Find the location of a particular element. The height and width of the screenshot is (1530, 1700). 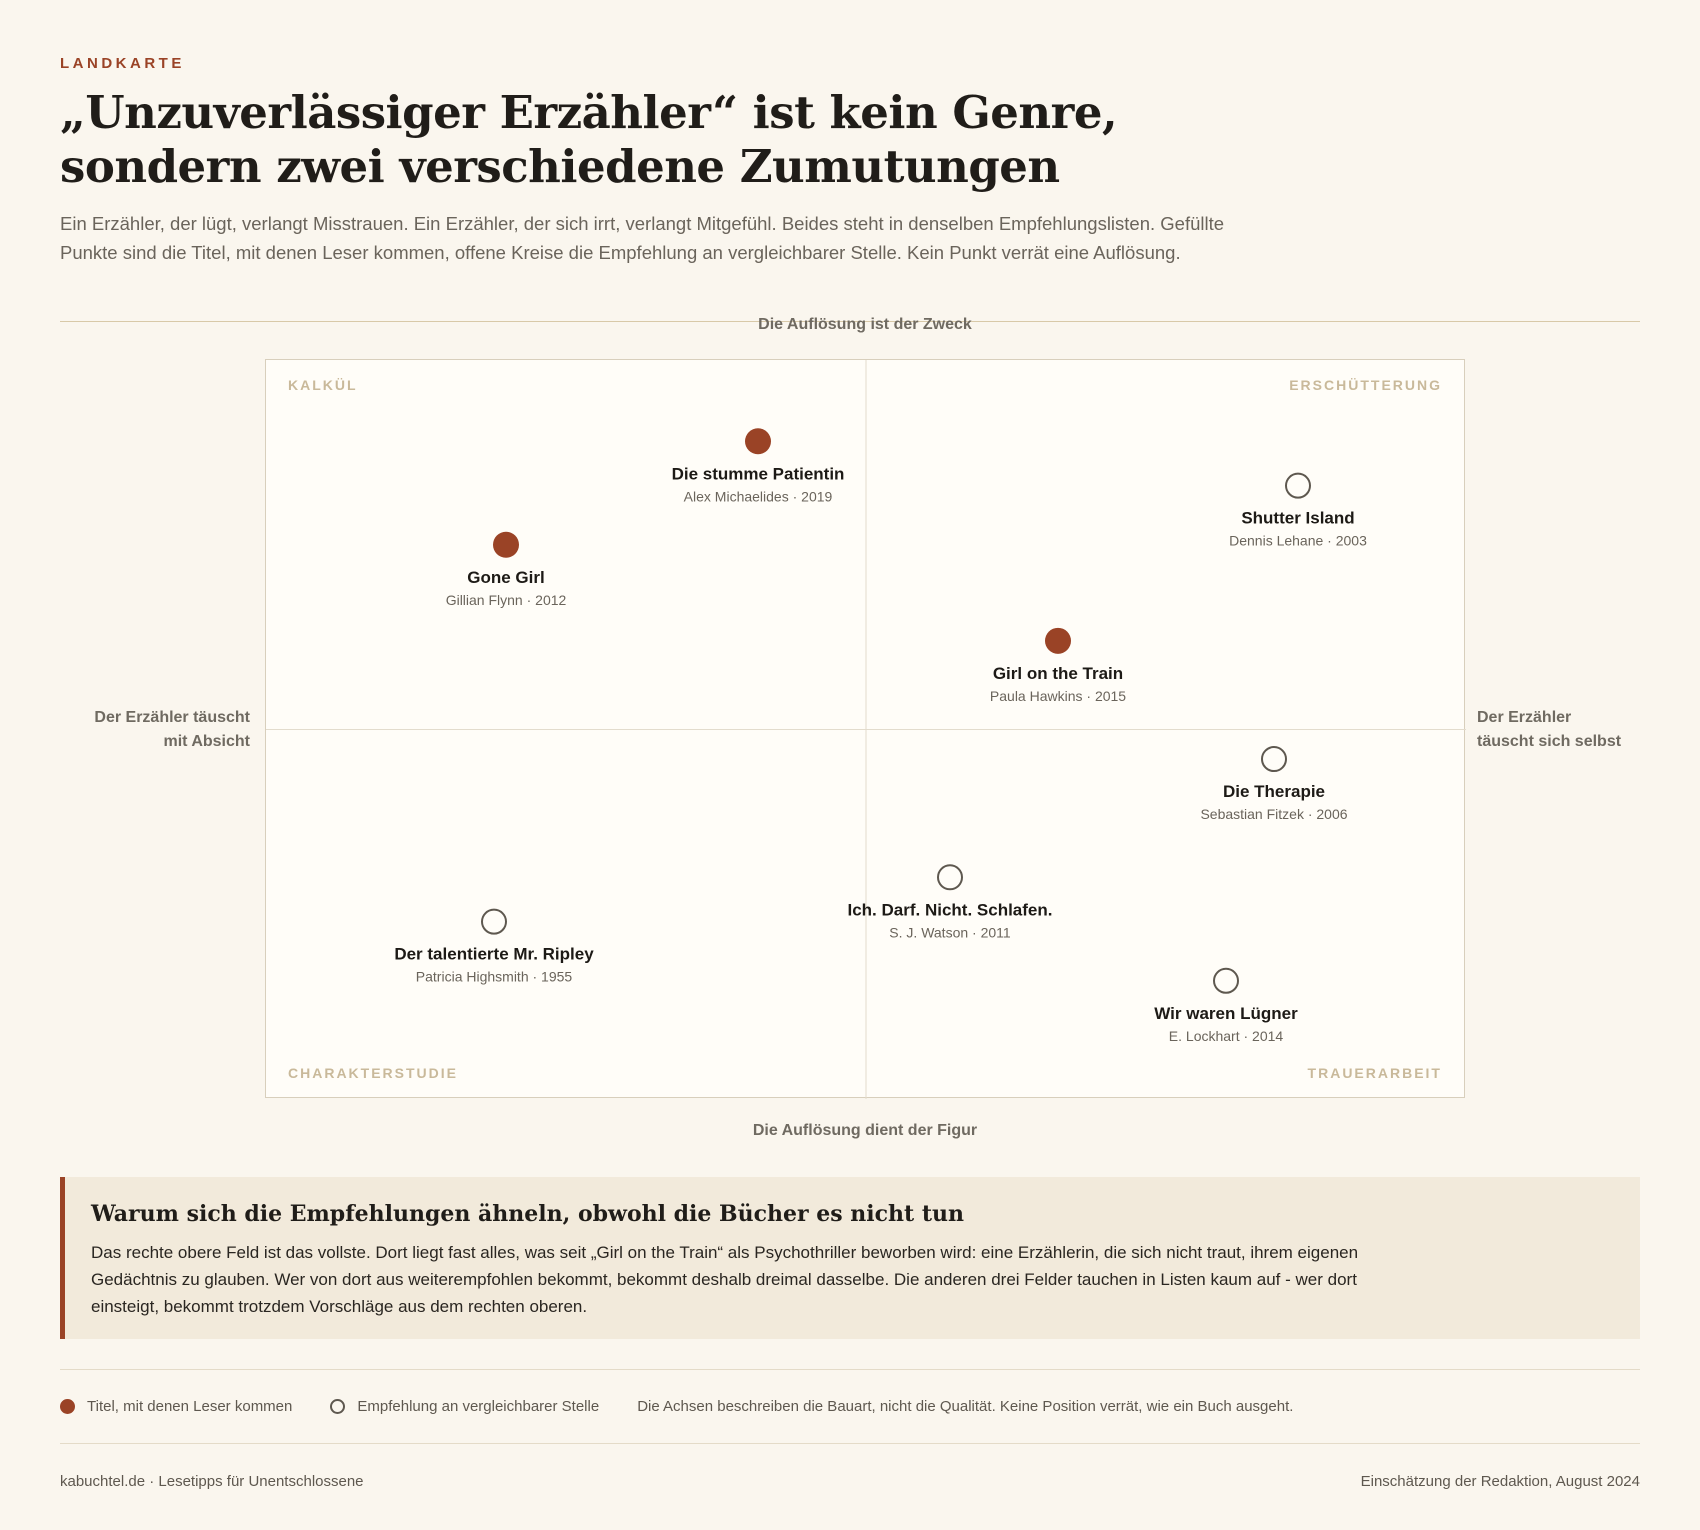

point-meta: Alex Michaelides · 2019 is located at coordinates (758, 496).